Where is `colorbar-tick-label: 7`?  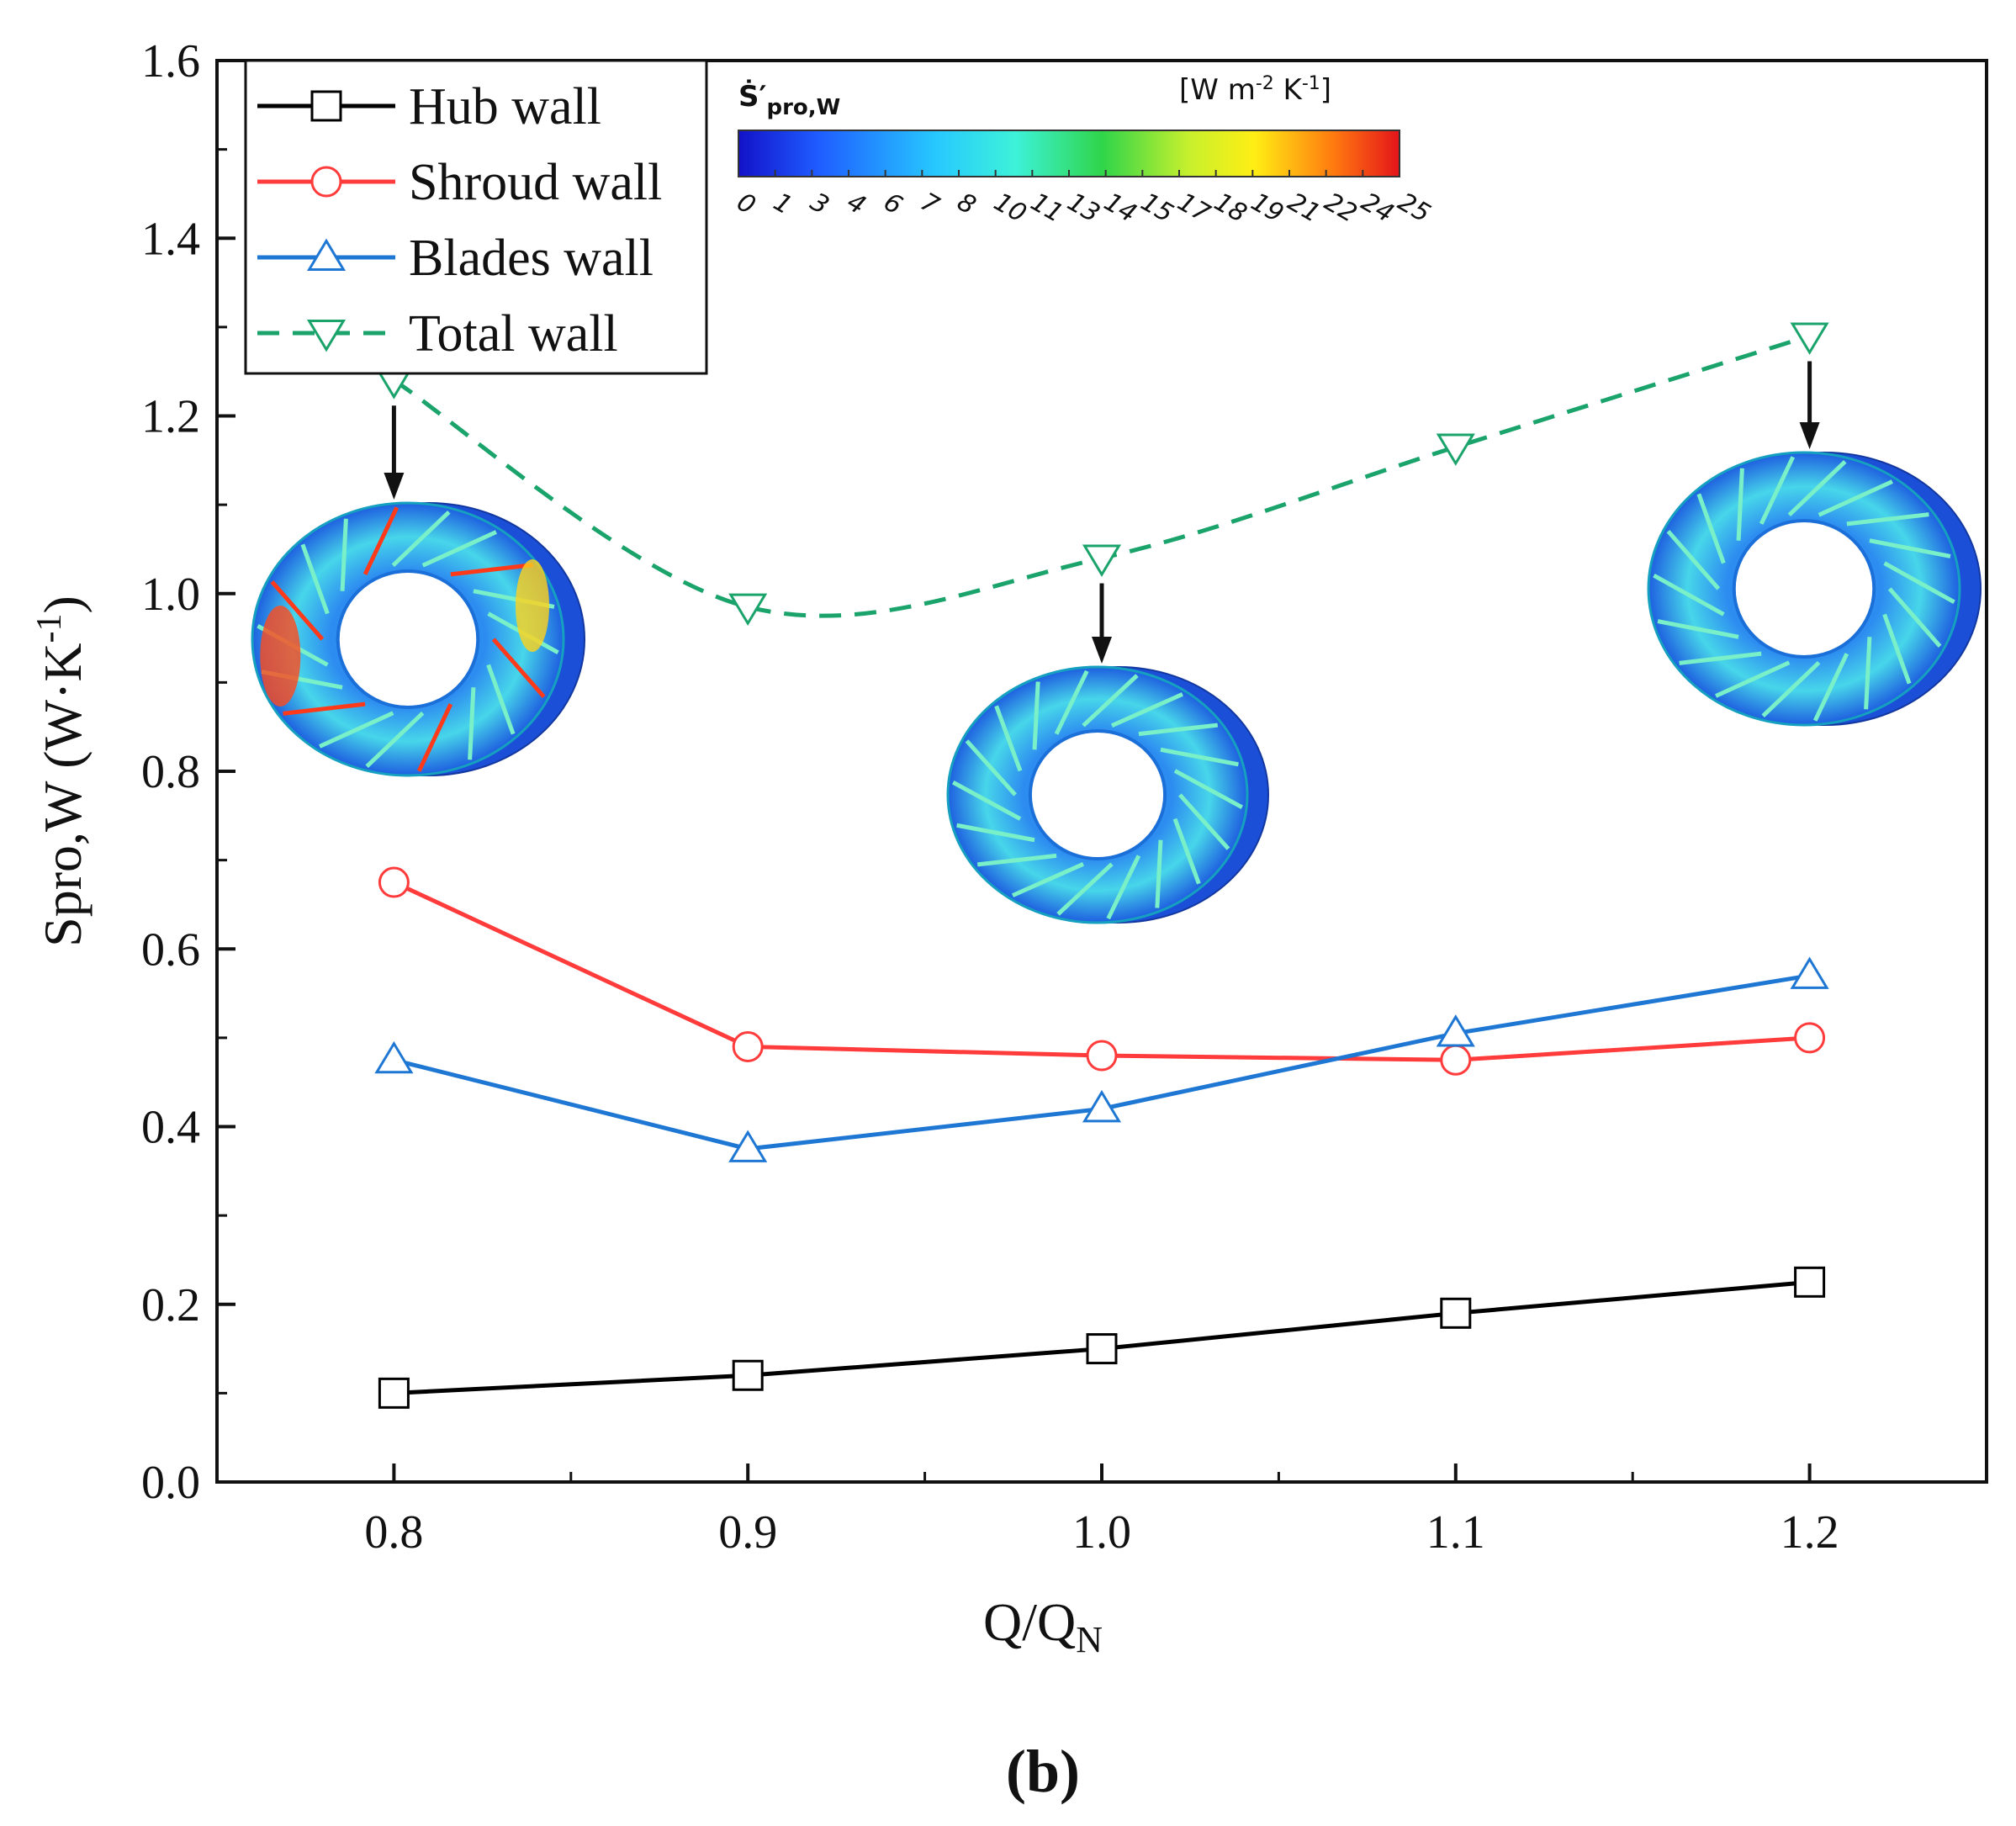
colorbar-tick-label: 7 is located at coordinates (929, 204).